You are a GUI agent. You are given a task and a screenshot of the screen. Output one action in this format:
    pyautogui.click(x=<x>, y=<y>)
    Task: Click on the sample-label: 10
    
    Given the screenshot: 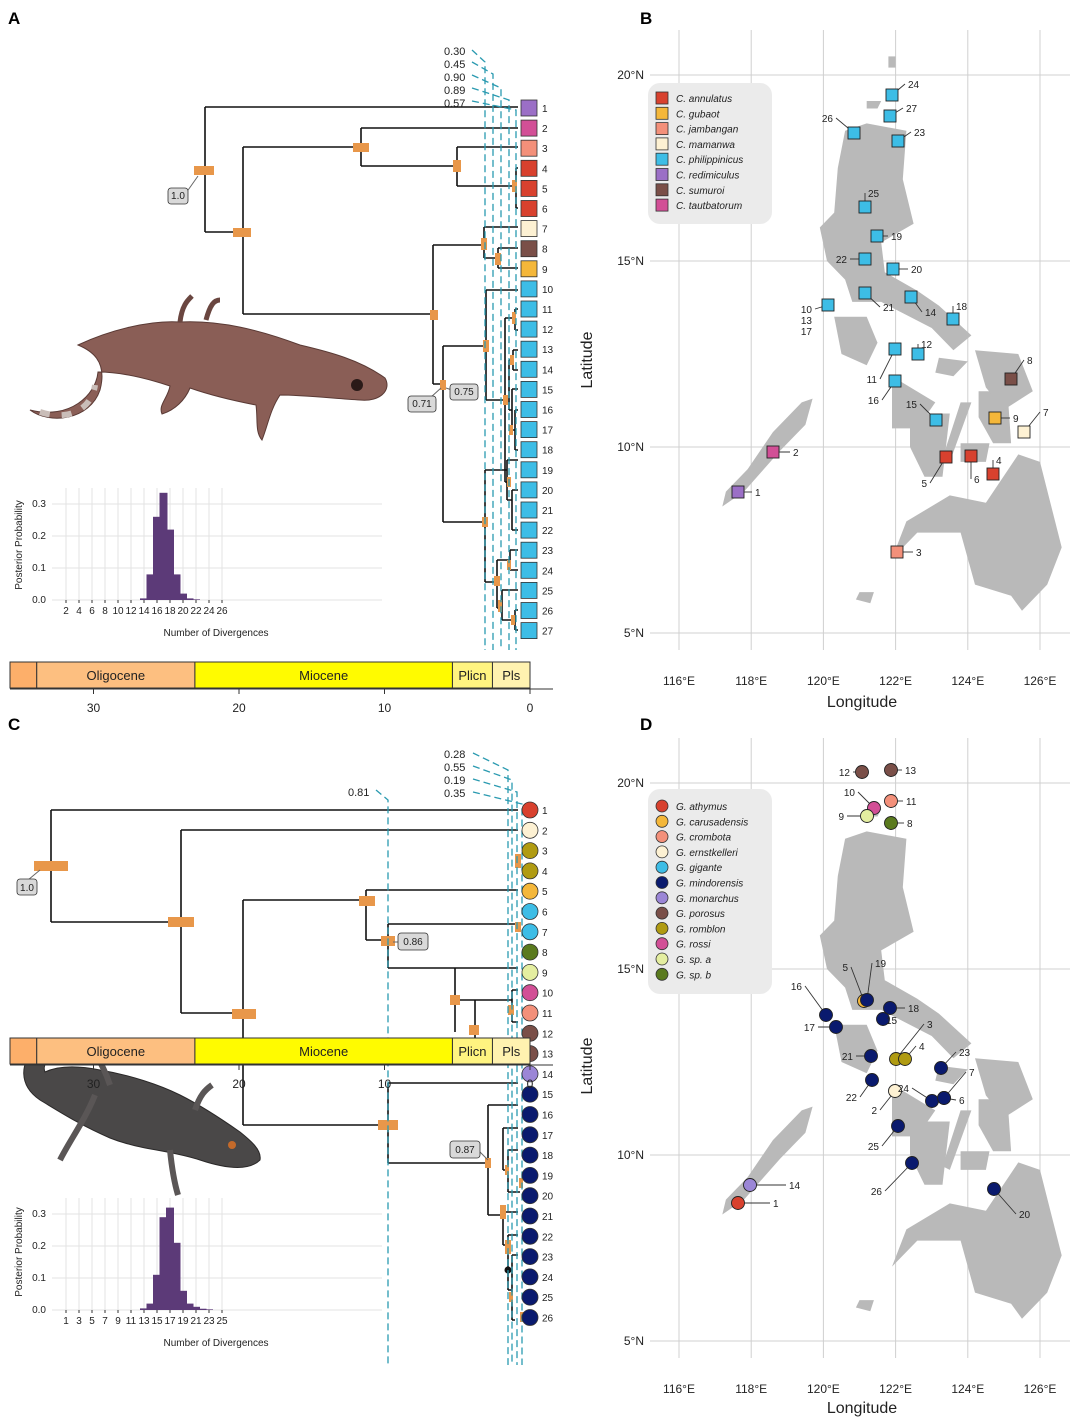 What is the action you would take?
    pyautogui.click(x=807, y=310)
    